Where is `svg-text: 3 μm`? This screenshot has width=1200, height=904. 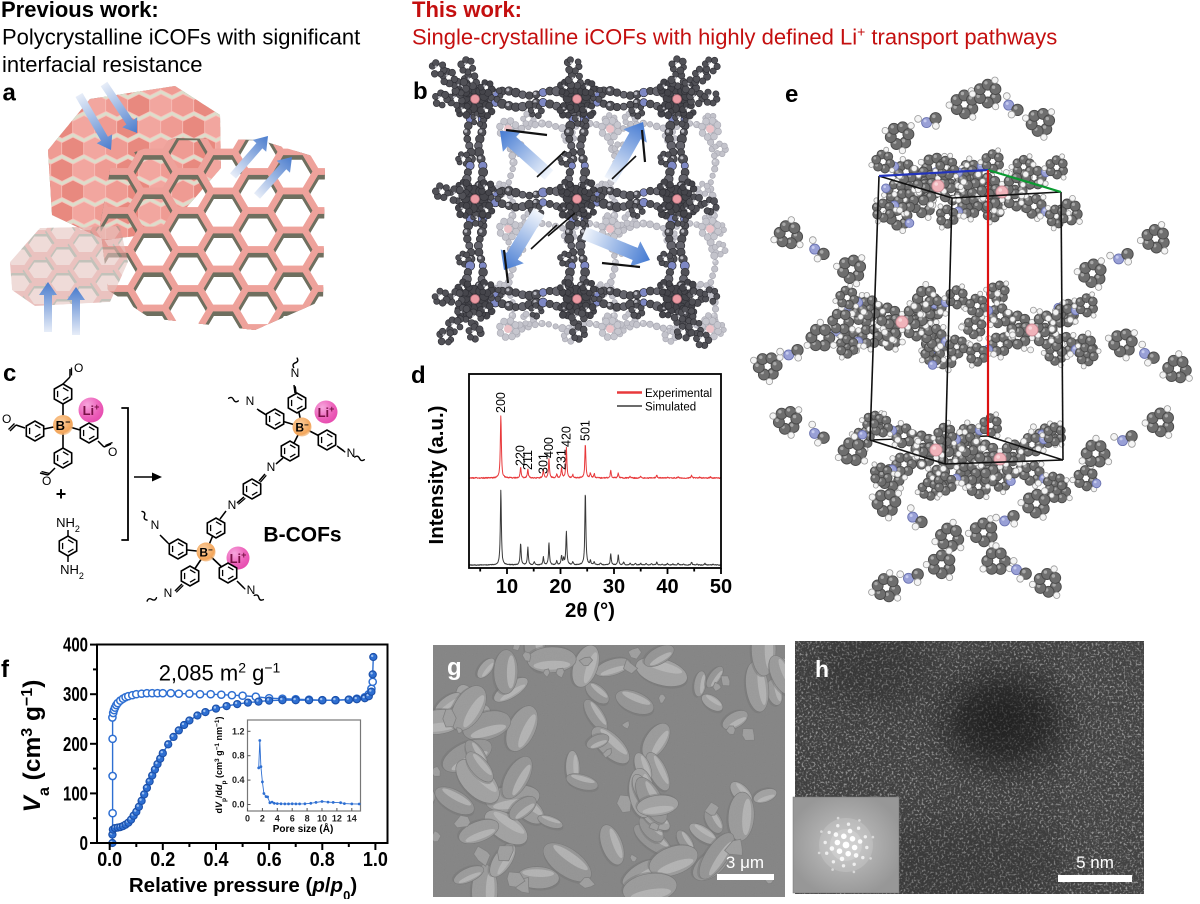
svg-text: 3 μm is located at coordinates (745, 862).